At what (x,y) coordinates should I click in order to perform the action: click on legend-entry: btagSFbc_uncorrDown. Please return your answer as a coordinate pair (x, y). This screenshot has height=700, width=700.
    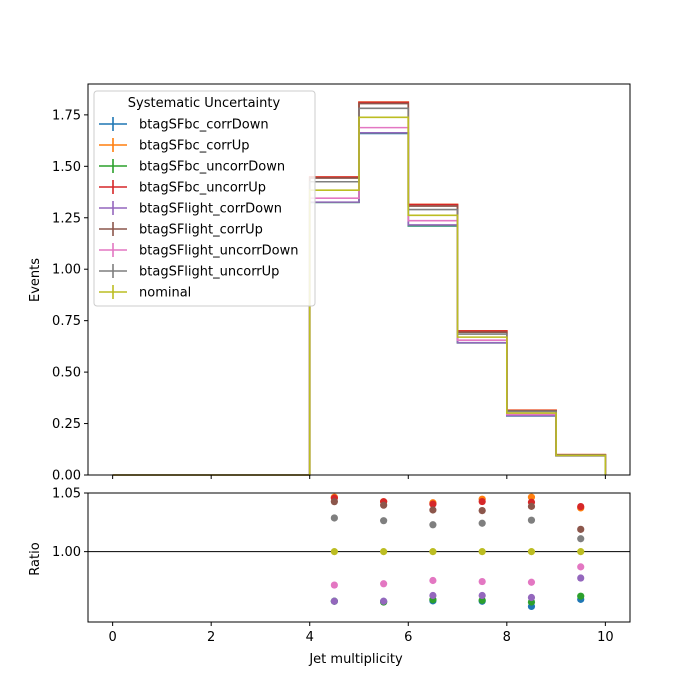
    Looking at the image, I should click on (192, 167).